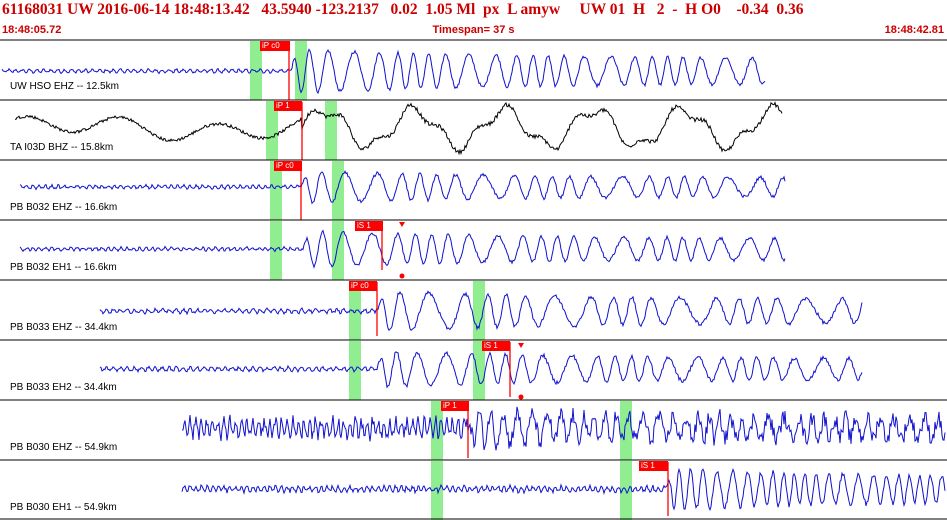 The image size is (947, 520). I want to click on channel-label: PB B032 EHZ -- 16.6km, so click(64, 207).